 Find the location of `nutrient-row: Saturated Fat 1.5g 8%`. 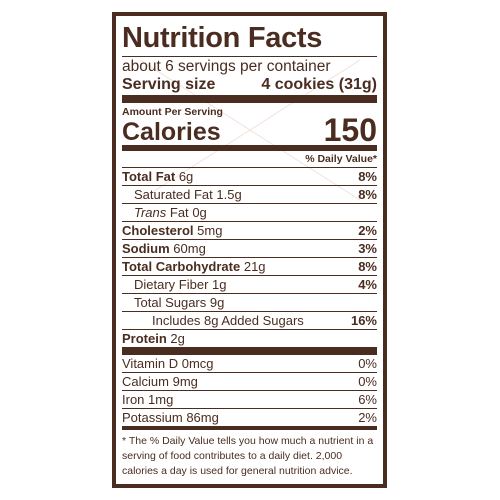

nutrient-row: Saturated Fat 1.5g 8% is located at coordinates (249, 194).